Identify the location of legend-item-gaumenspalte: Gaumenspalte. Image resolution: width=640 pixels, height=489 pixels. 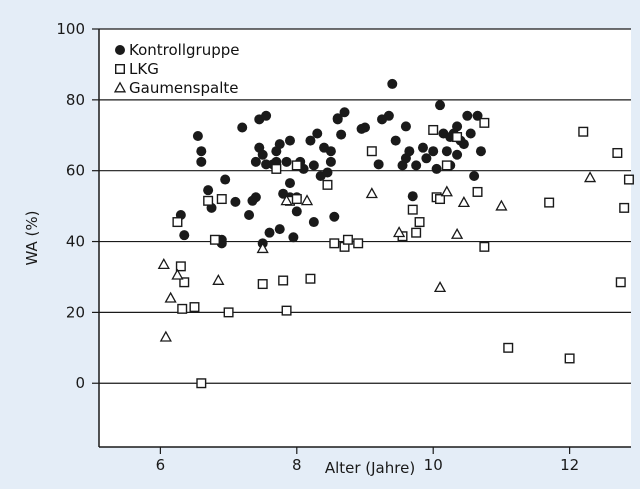
(175, 88).